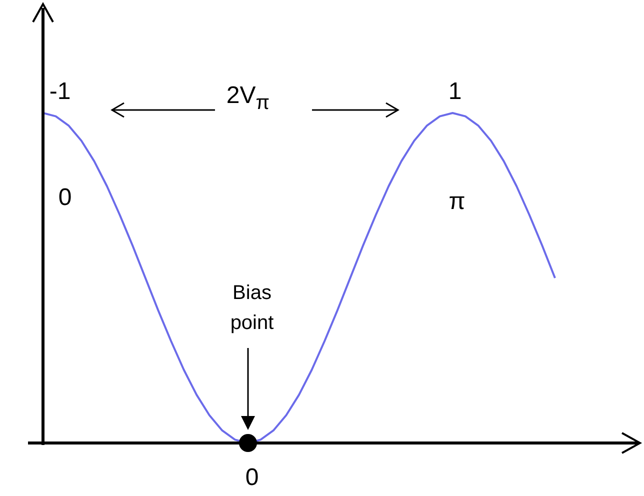 The height and width of the screenshot is (496, 644). I want to click on text: 1, so click(455, 92).